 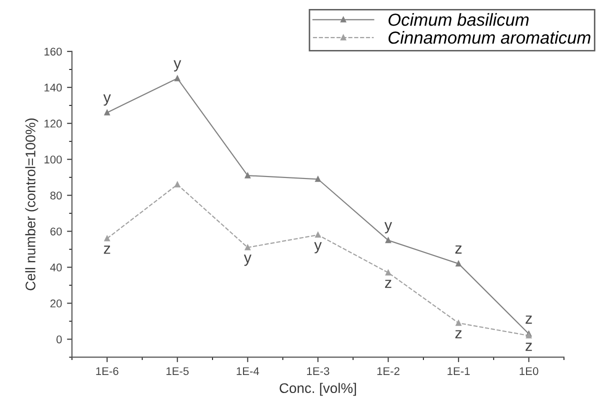 What do you see at coordinates (248, 371) in the screenshot?
I see `x-tick-label: 1E-4` at bounding box center [248, 371].